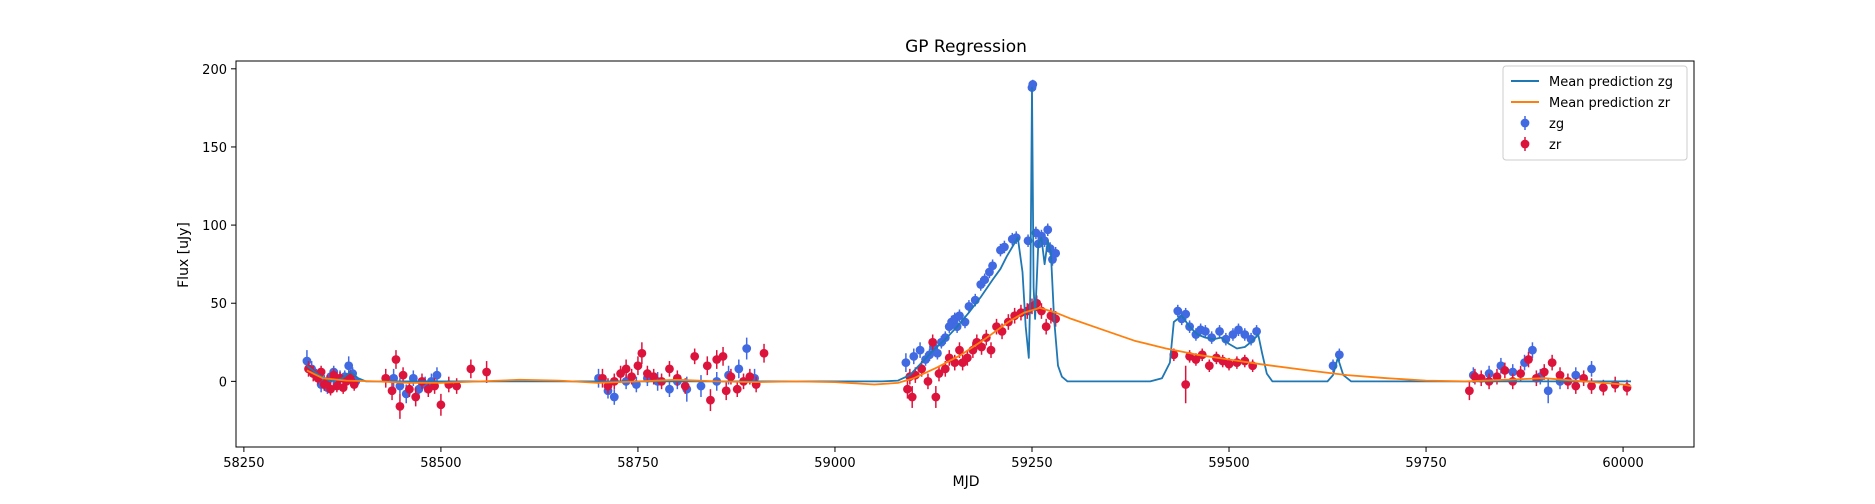  I want to click on line-mean-prediction-zr, so click(969, 347).